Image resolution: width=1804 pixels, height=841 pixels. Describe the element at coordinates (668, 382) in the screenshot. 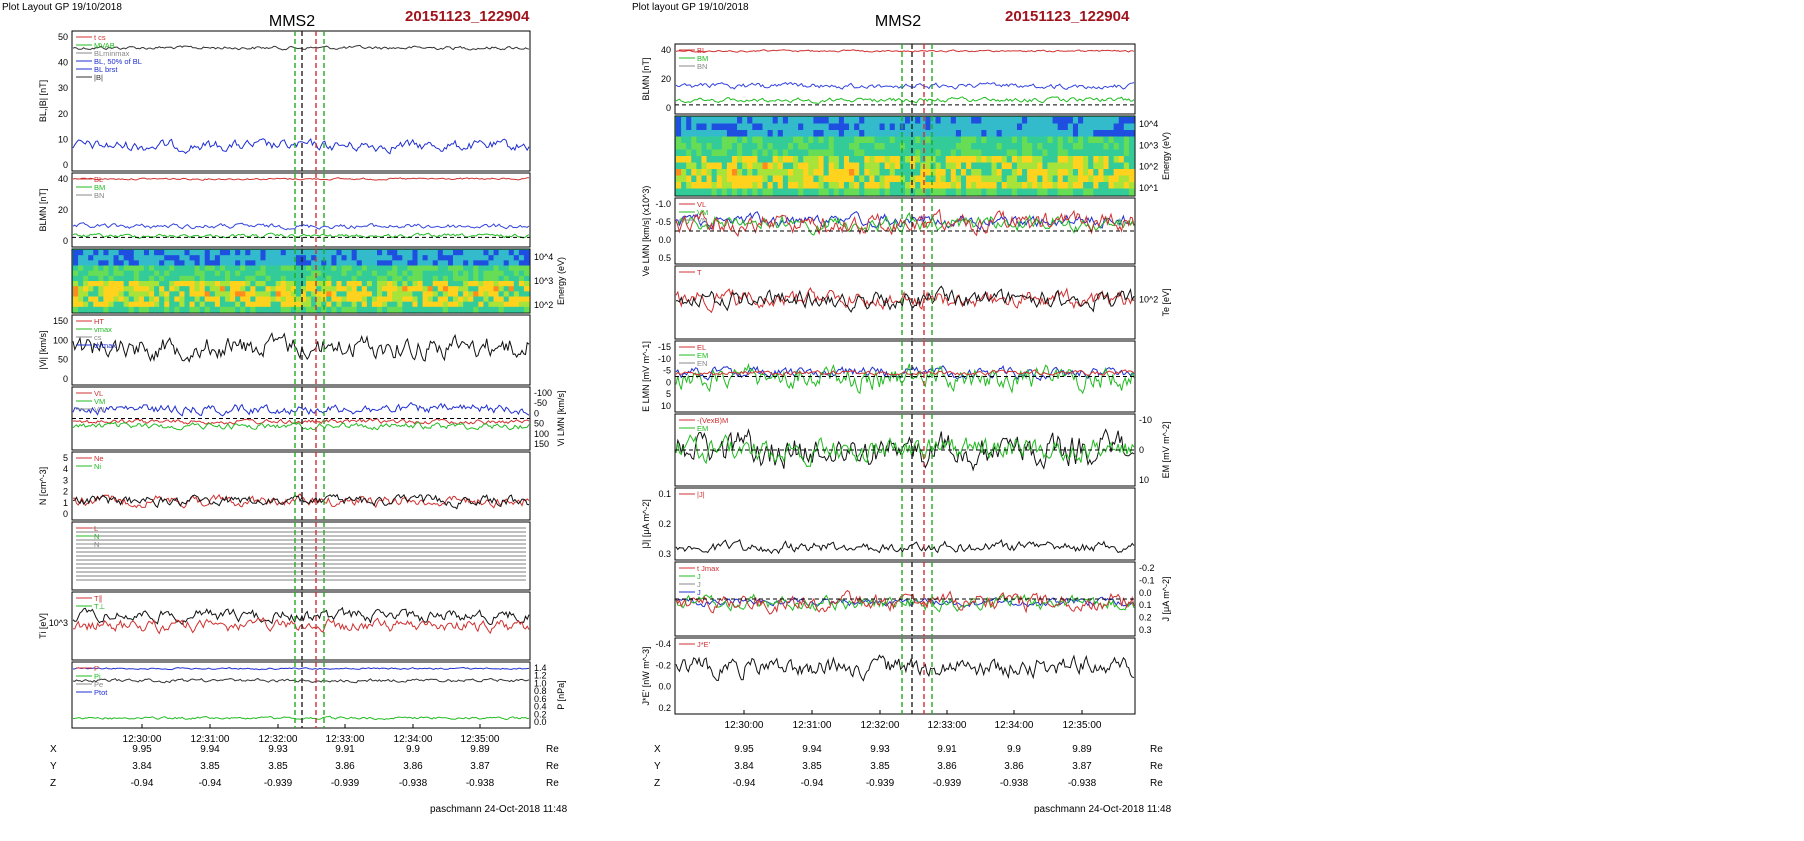

I see `y-tick-label: 0` at that location.